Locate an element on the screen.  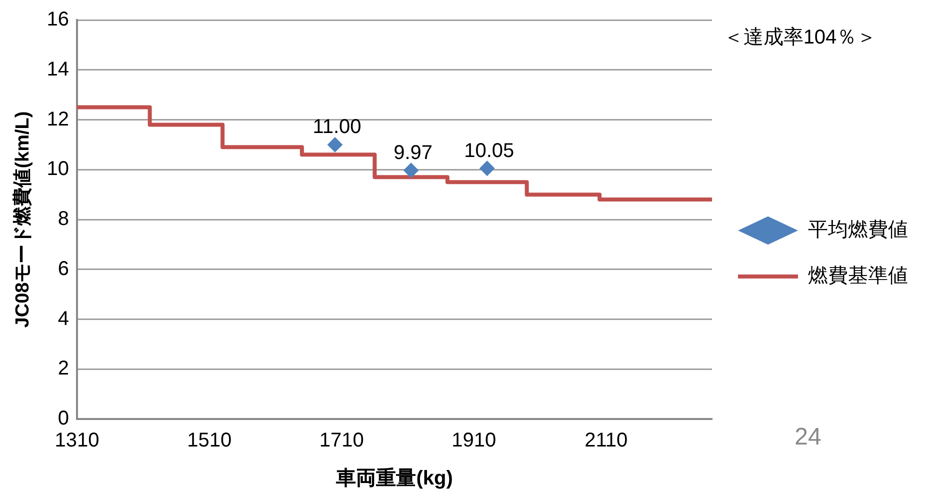
y-tick-label: 12 is located at coordinates (58, 119).